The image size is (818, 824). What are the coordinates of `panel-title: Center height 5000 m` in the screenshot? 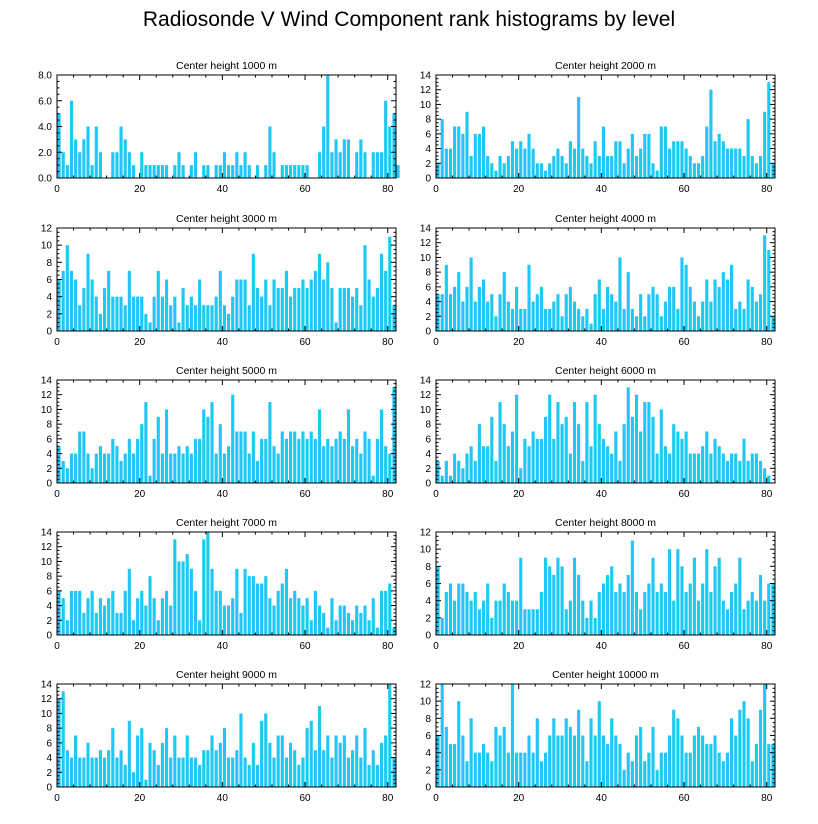 It's located at (226, 371).